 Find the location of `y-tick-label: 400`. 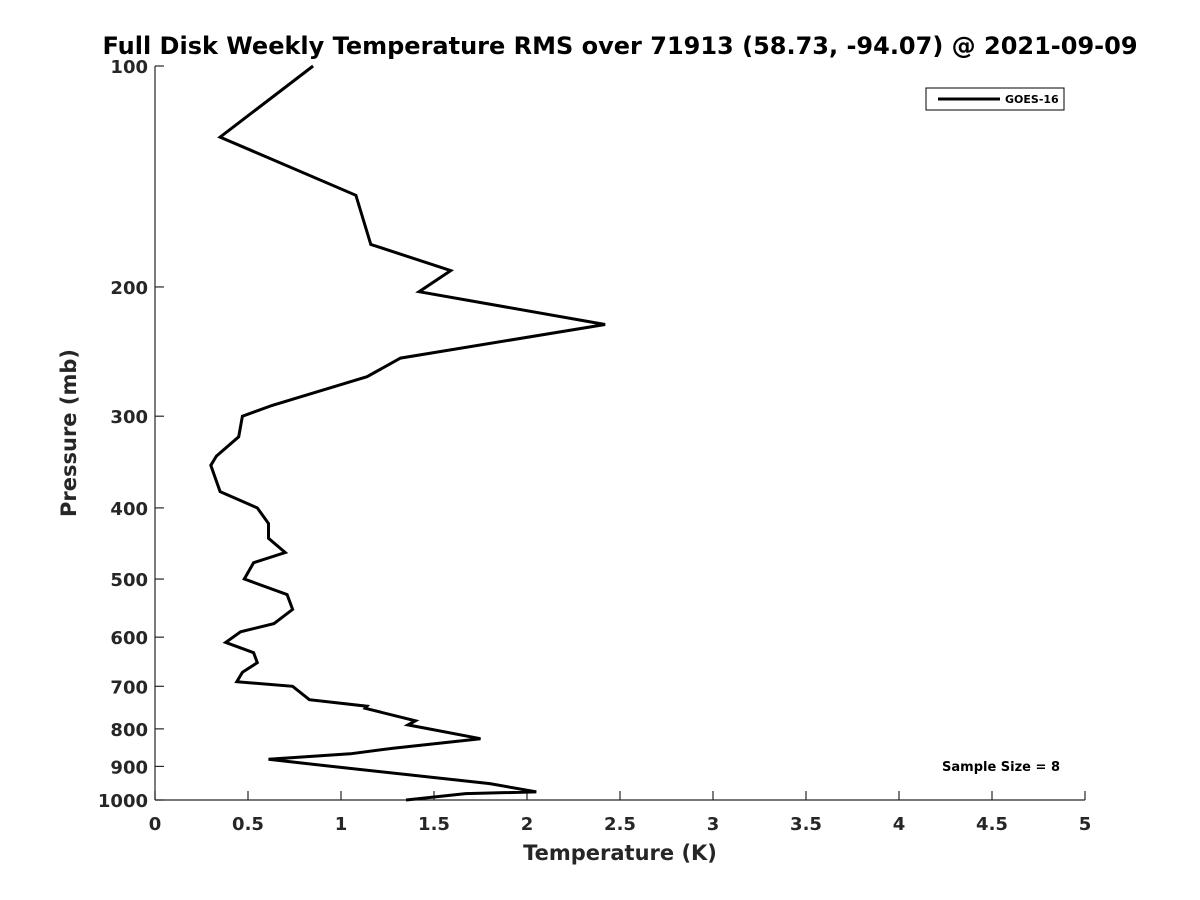

y-tick-label: 400 is located at coordinates (129, 509).